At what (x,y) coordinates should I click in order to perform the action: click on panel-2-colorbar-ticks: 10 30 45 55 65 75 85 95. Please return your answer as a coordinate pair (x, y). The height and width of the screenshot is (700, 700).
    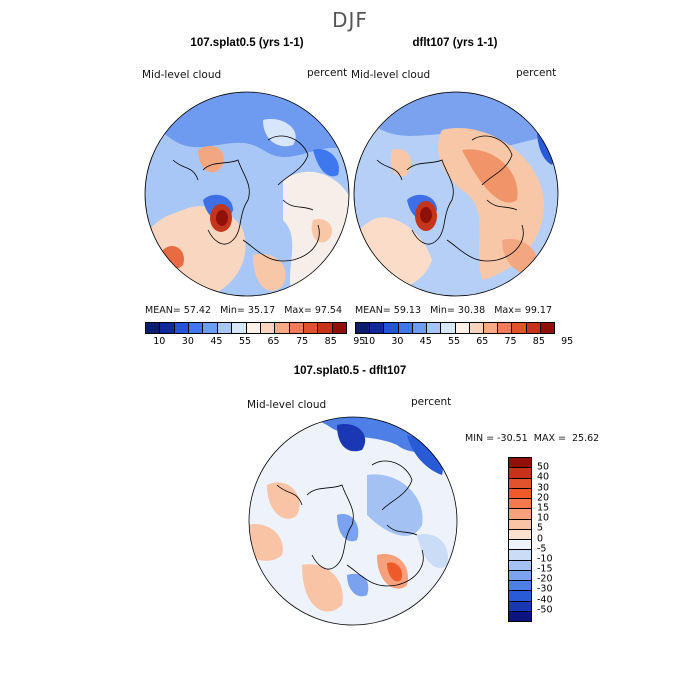
    Looking at the image, I should click on (464, 342).